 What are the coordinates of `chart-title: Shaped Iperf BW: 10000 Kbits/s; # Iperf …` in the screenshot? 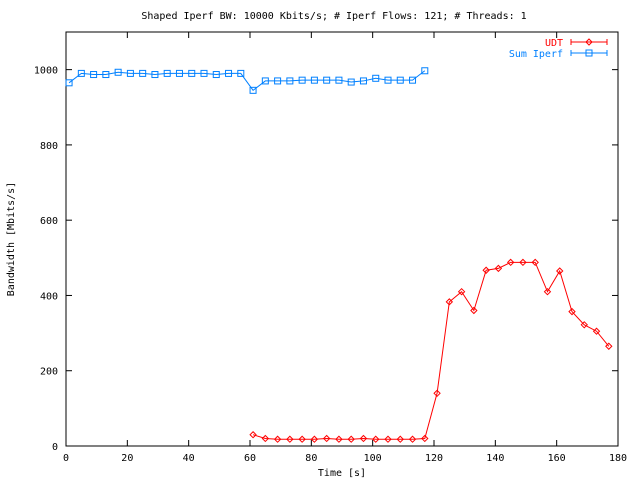 It's located at (333, 16).